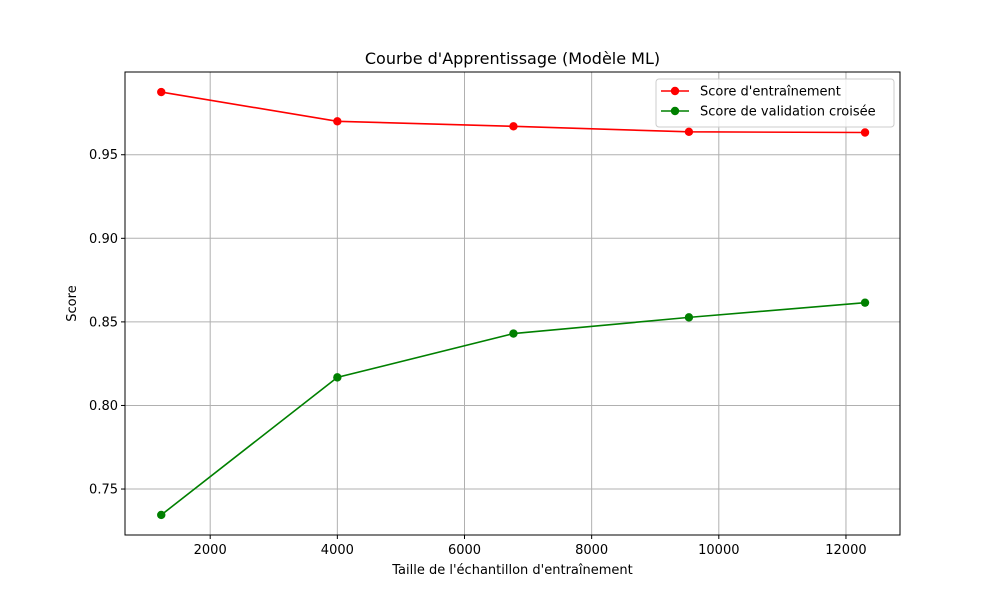 The height and width of the screenshot is (604, 1000). What do you see at coordinates (337, 550) in the screenshot?
I see `x-tick-label: 4000` at bounding box center [337, 550].